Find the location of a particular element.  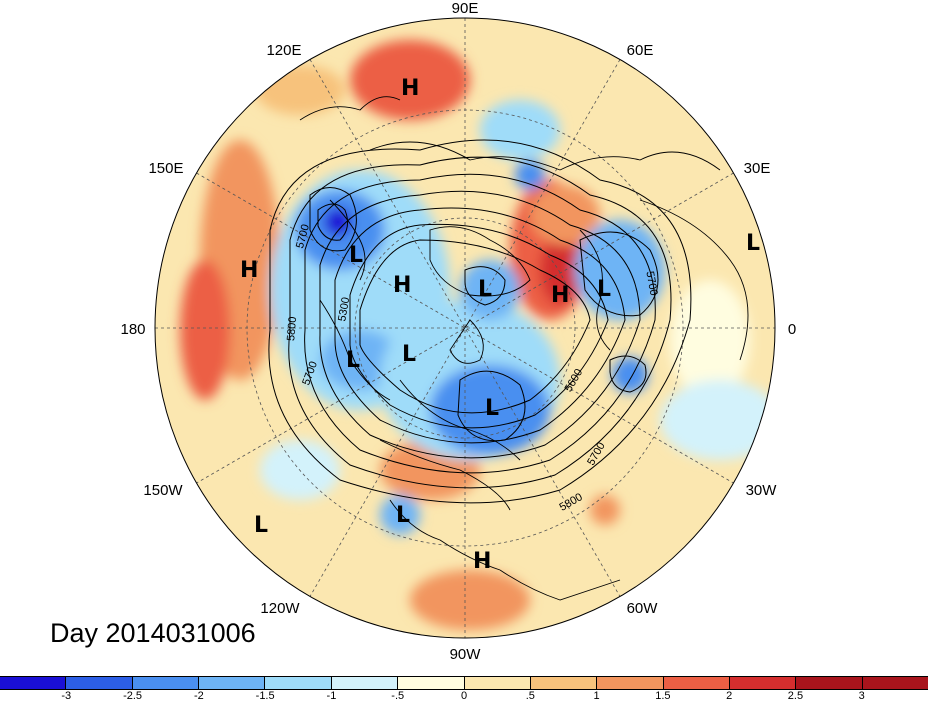

lon-label-60w: 60W is located at coordinates (643, 608).